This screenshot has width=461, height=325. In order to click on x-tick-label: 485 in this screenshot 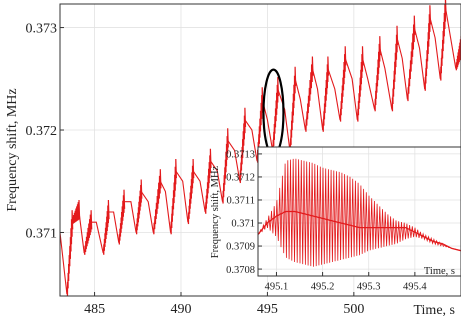, I will do `click(94, 309)`.